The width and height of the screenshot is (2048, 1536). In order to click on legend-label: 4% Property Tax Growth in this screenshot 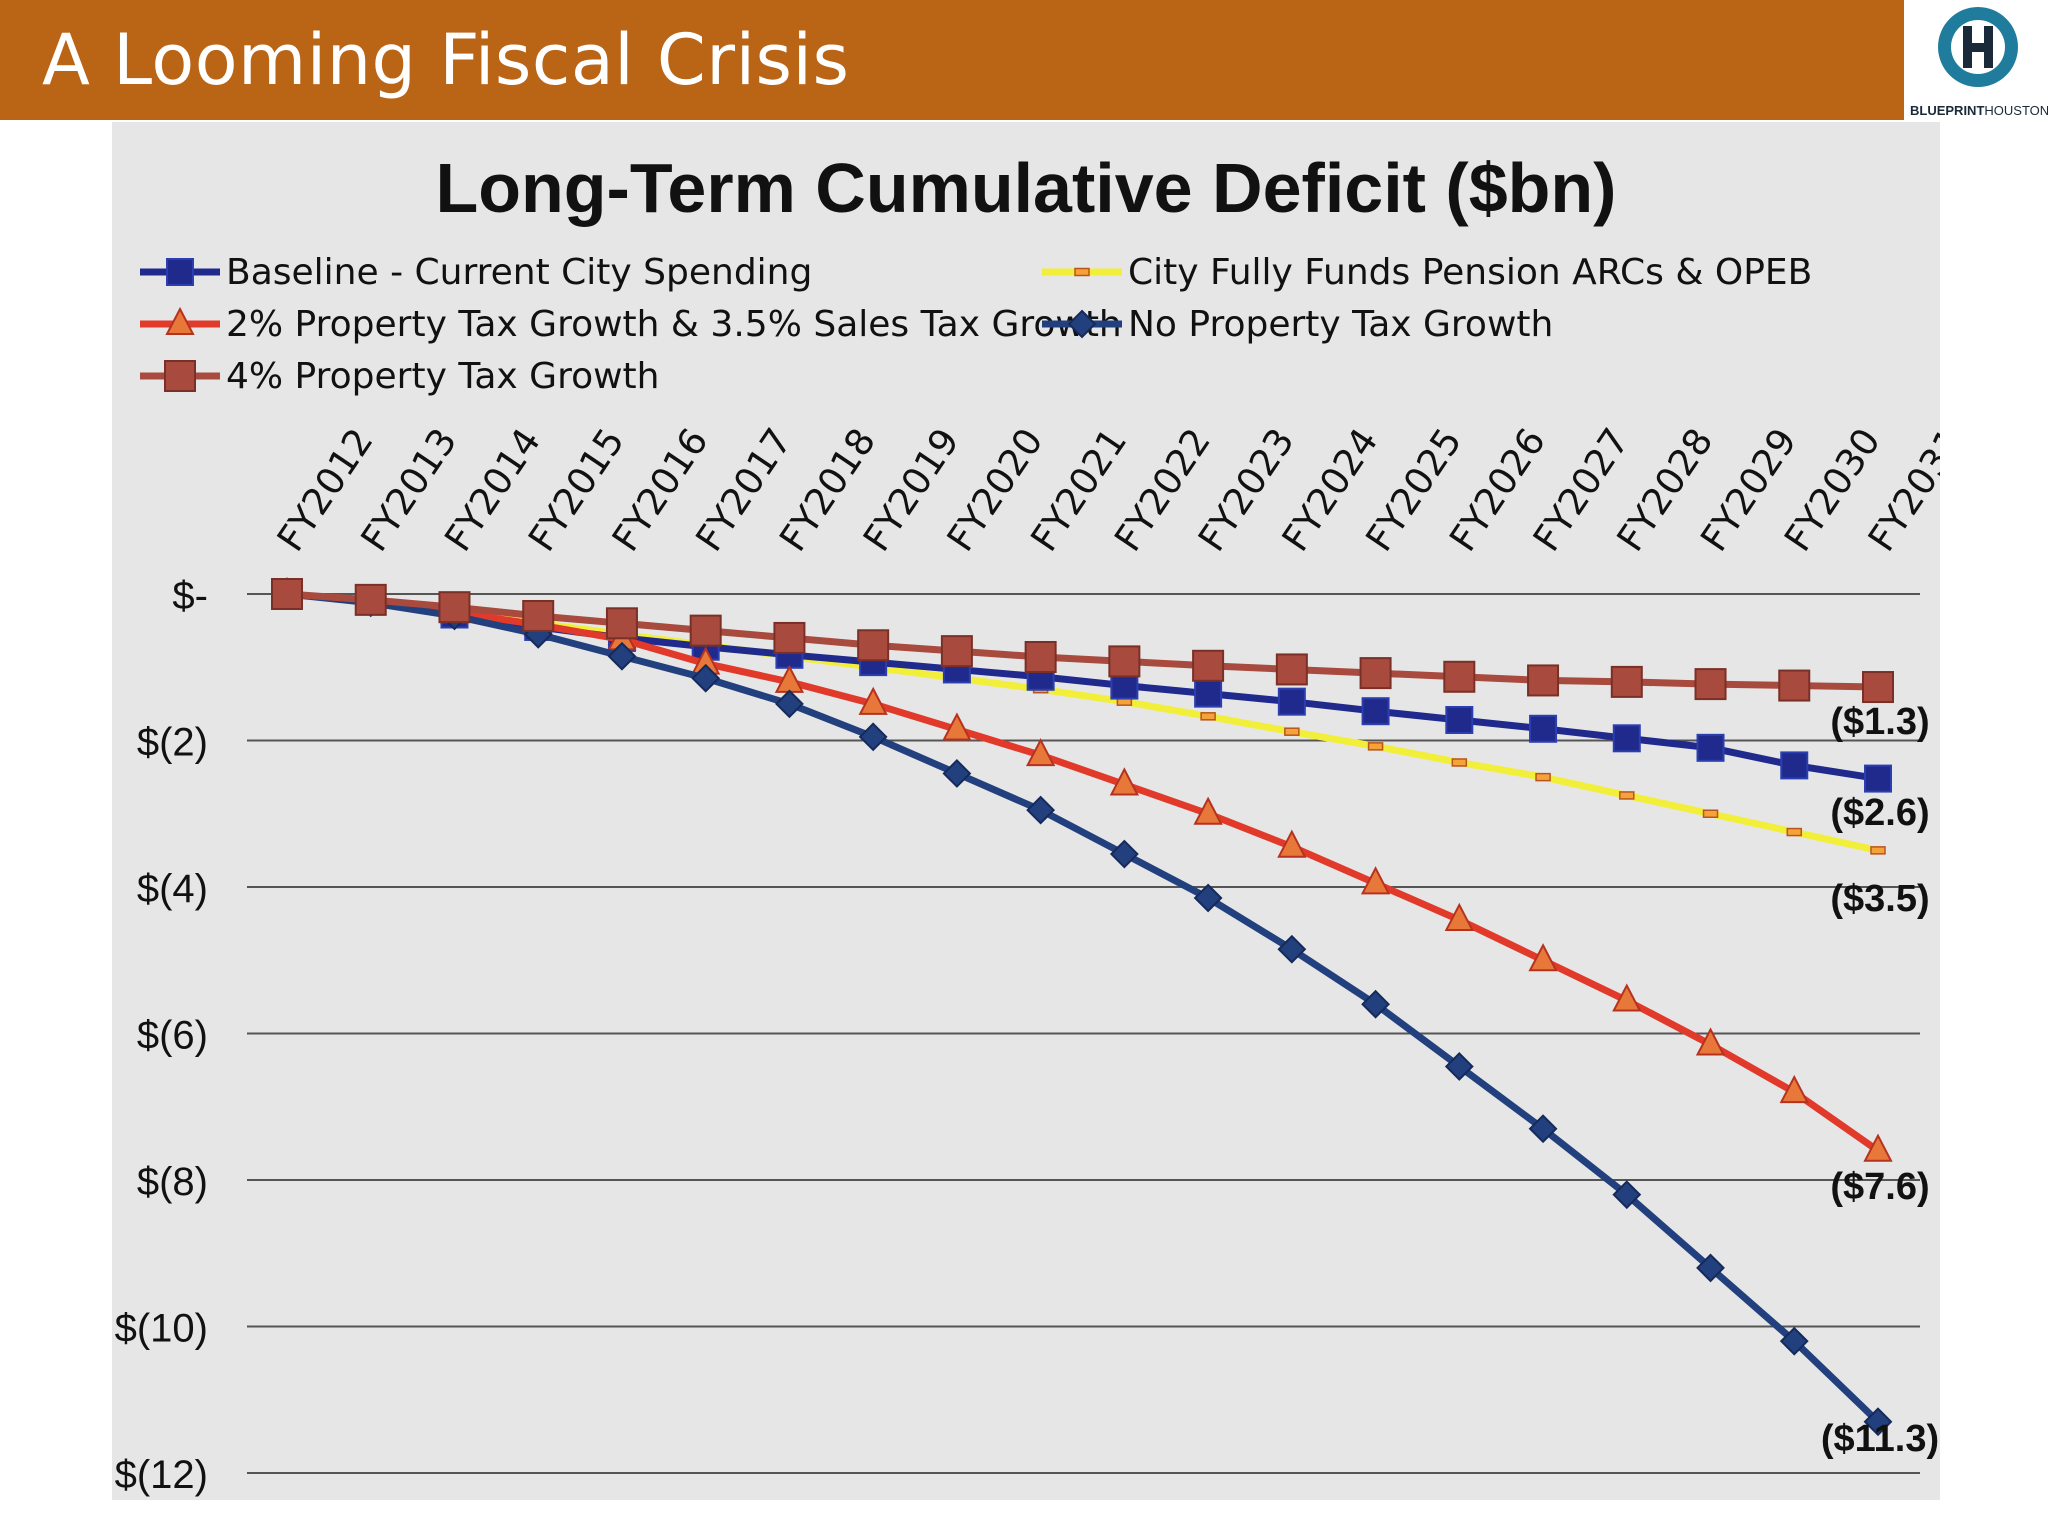, I will do `click(442, 376)`.